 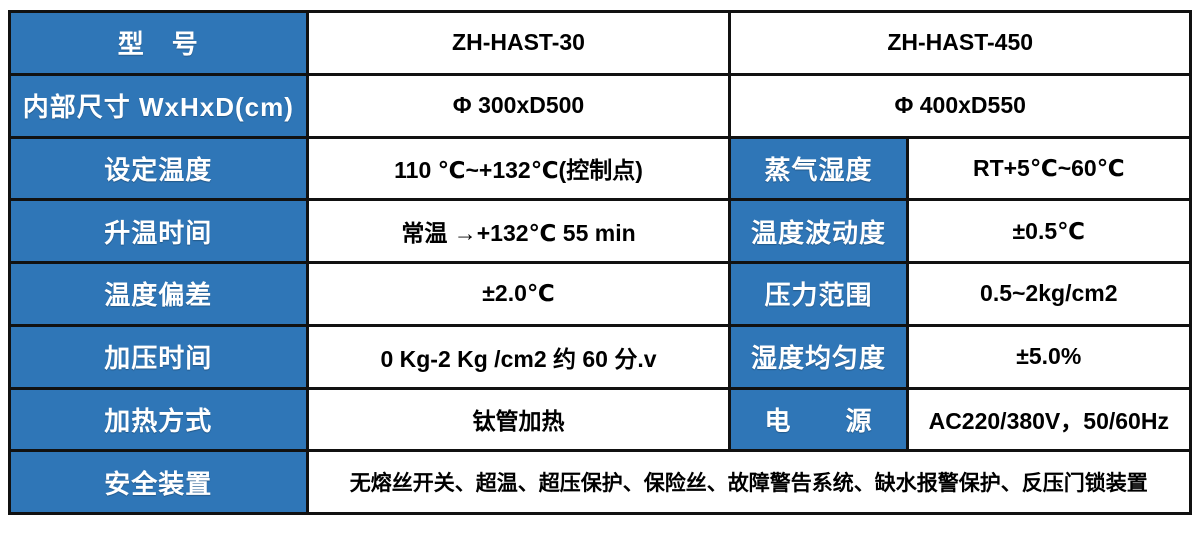 I want to click on heatup-time-value-cell: 常温 →+132℃ 55 min, so click(x=518, y=231).